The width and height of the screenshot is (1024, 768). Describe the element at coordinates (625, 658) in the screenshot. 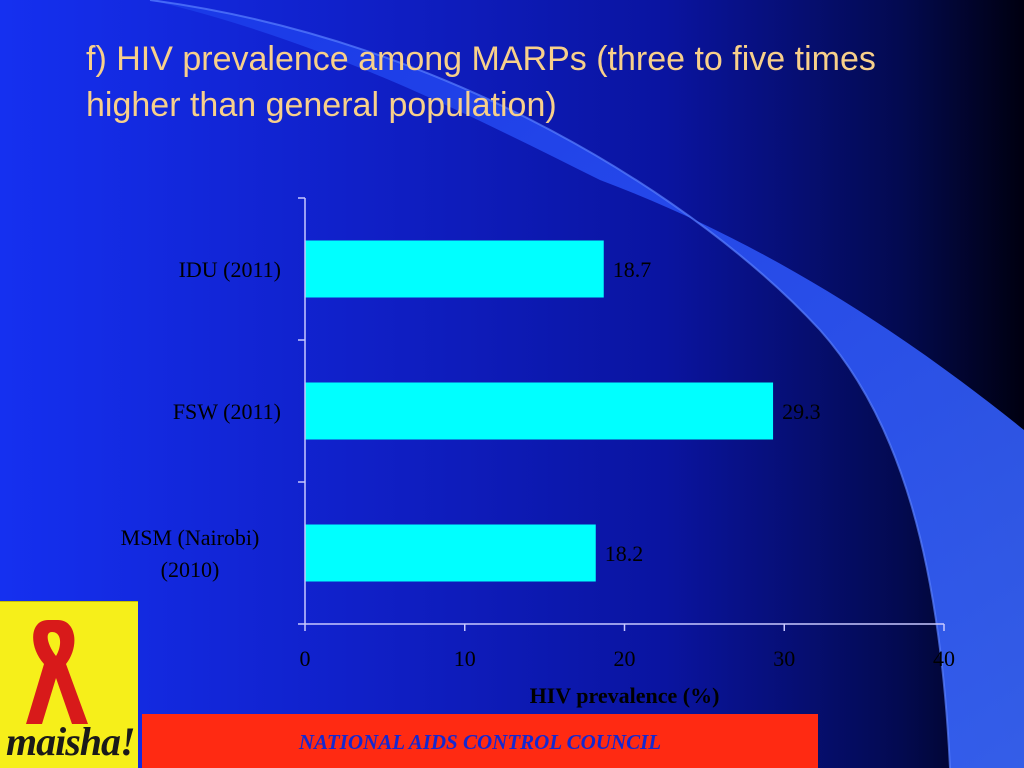

I see `x-tick-label-2: 20` at that location.